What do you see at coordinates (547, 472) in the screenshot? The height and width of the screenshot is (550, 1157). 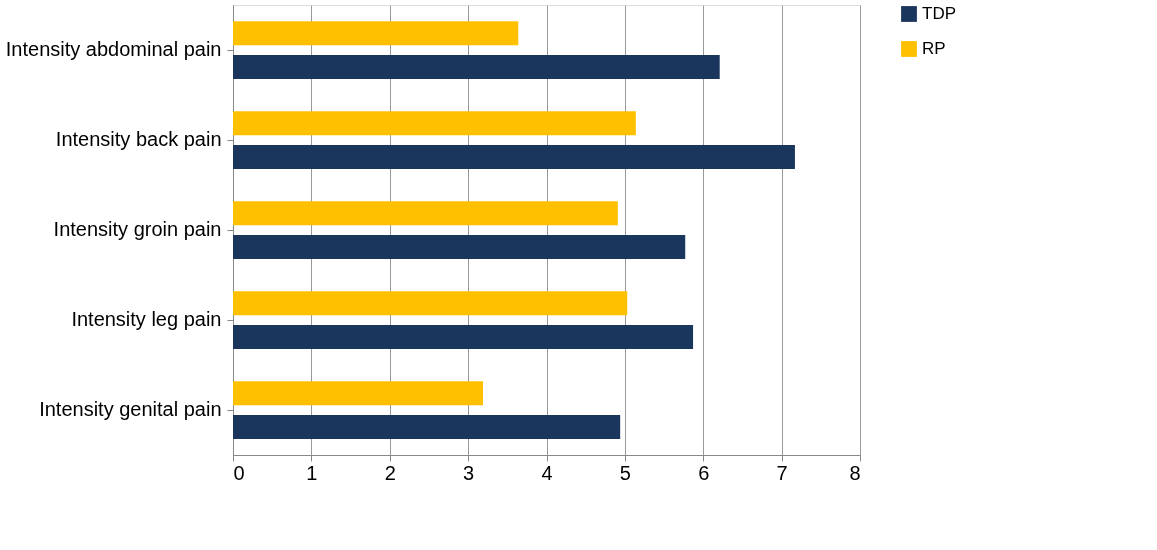 I see `x-tick-label: 4` at bounding box center [547, 472].